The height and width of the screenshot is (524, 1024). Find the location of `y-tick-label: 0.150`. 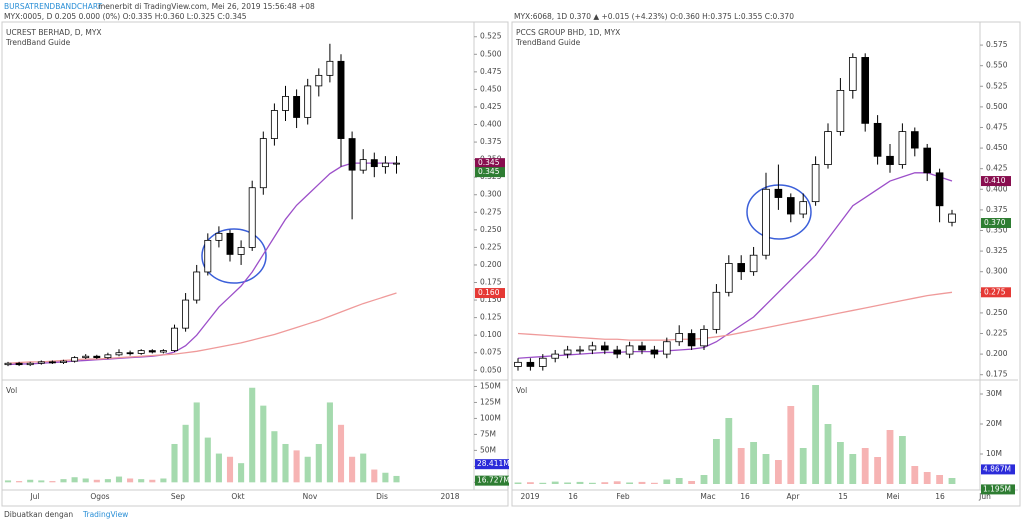

y-tick-label: 0.150 is located at coordinates (491, 299).